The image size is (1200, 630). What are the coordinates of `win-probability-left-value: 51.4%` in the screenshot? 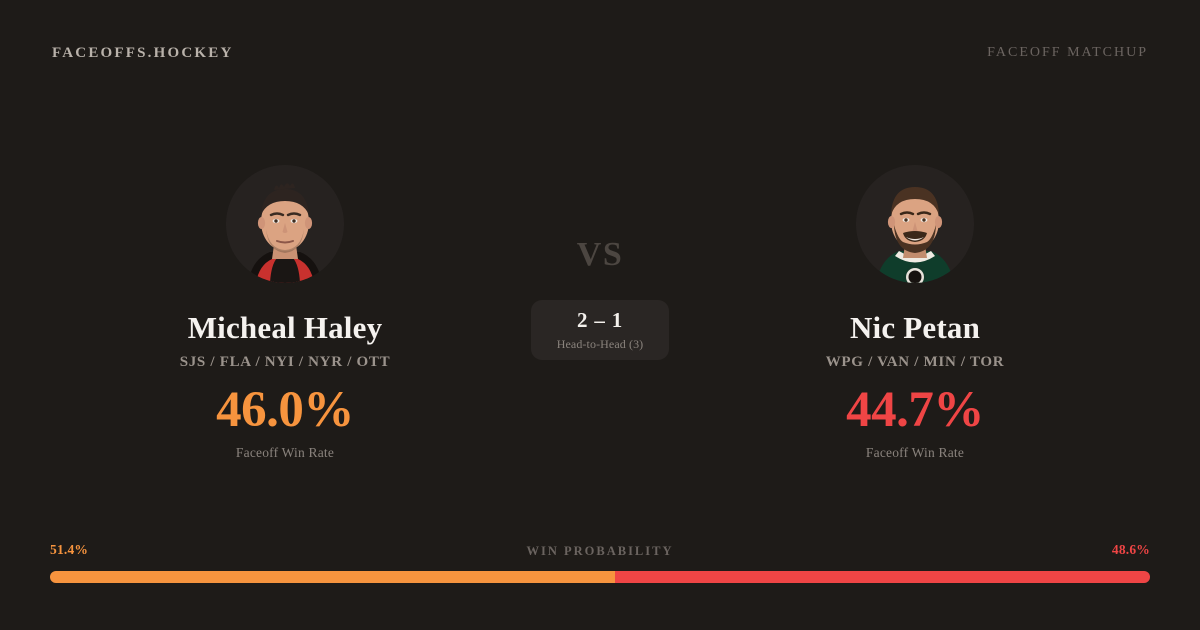 It's located at (69, 549).